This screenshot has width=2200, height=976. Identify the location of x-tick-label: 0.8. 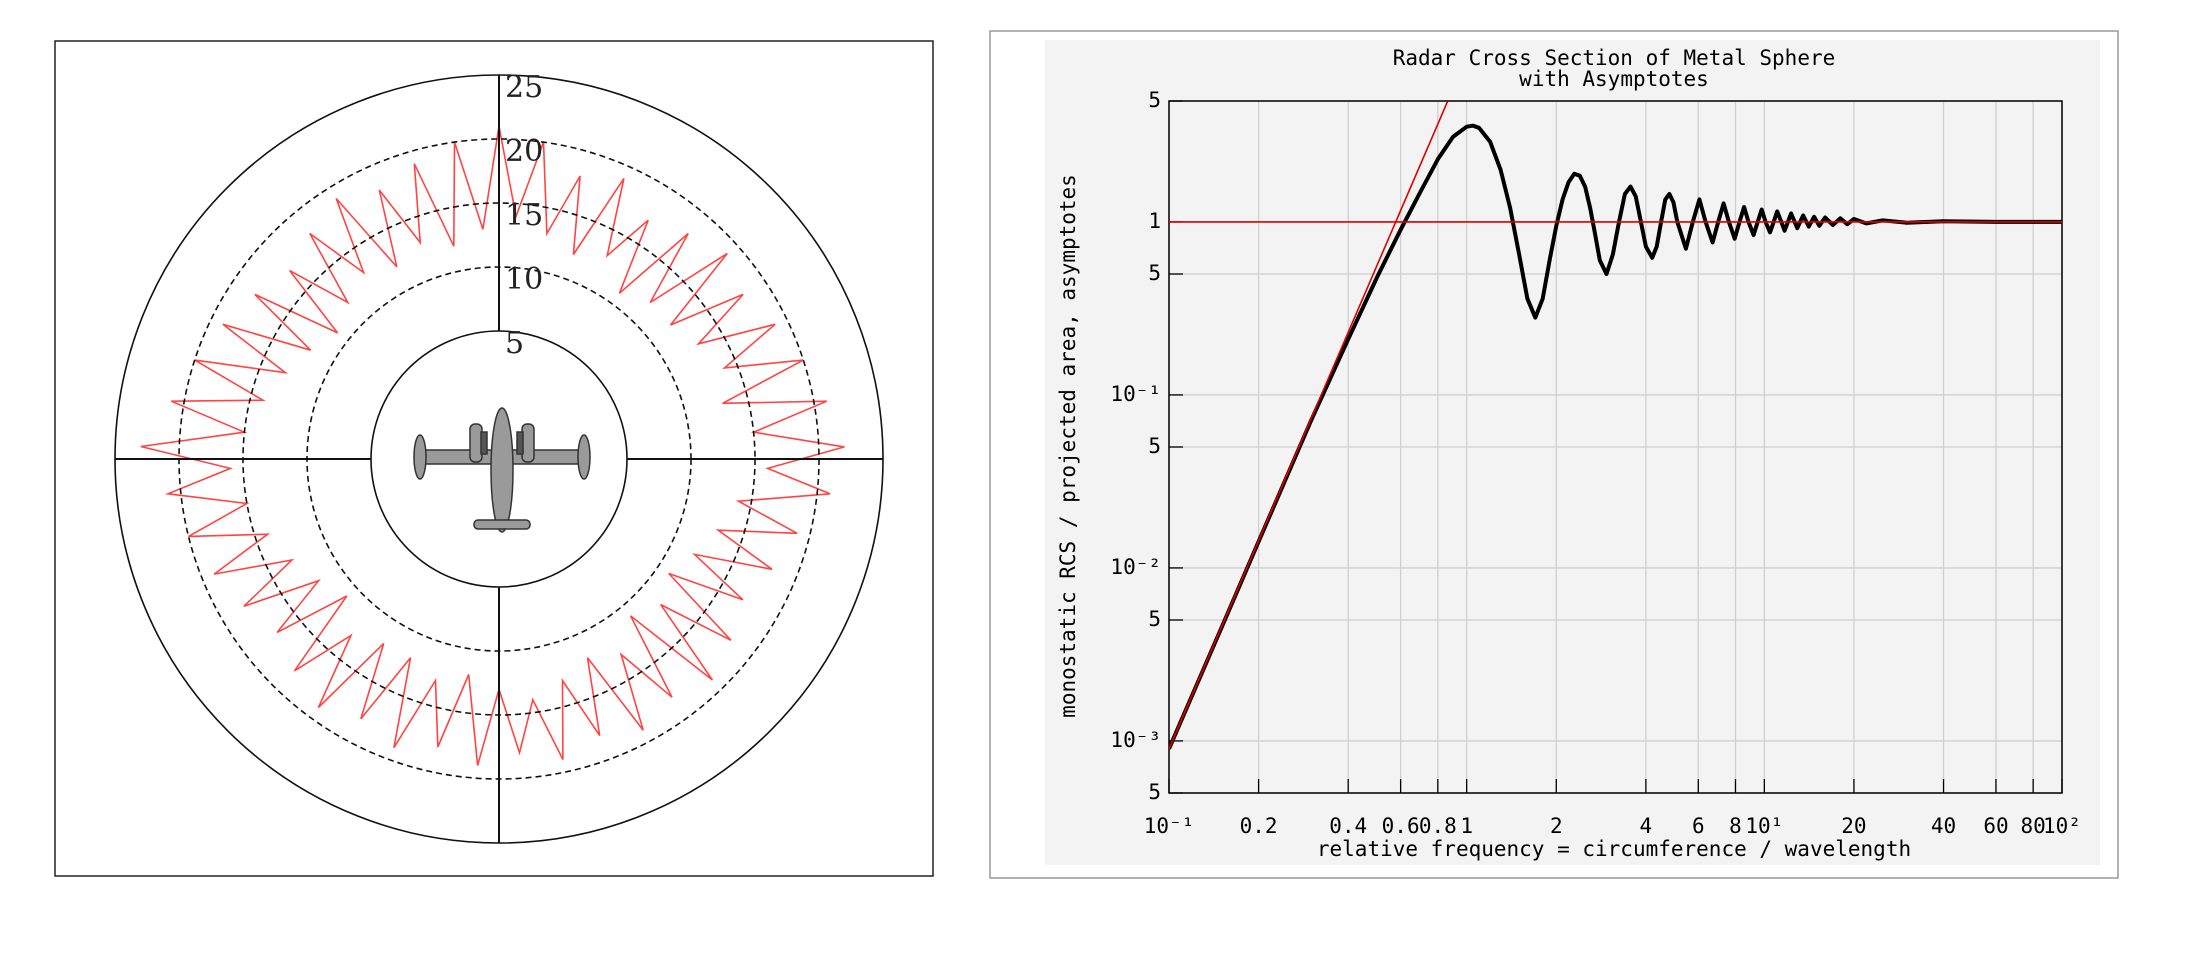
(1438, 826).